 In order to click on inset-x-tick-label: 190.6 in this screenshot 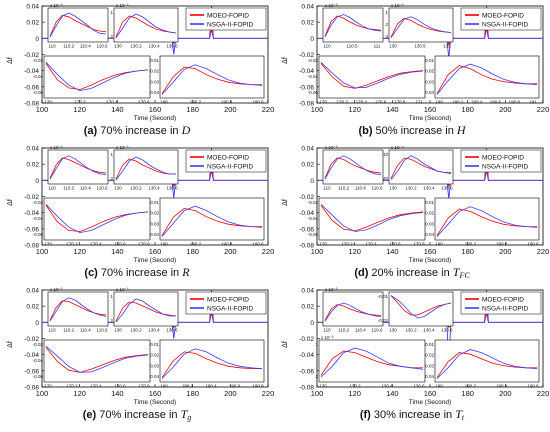, I will do `click(258, 102)`.